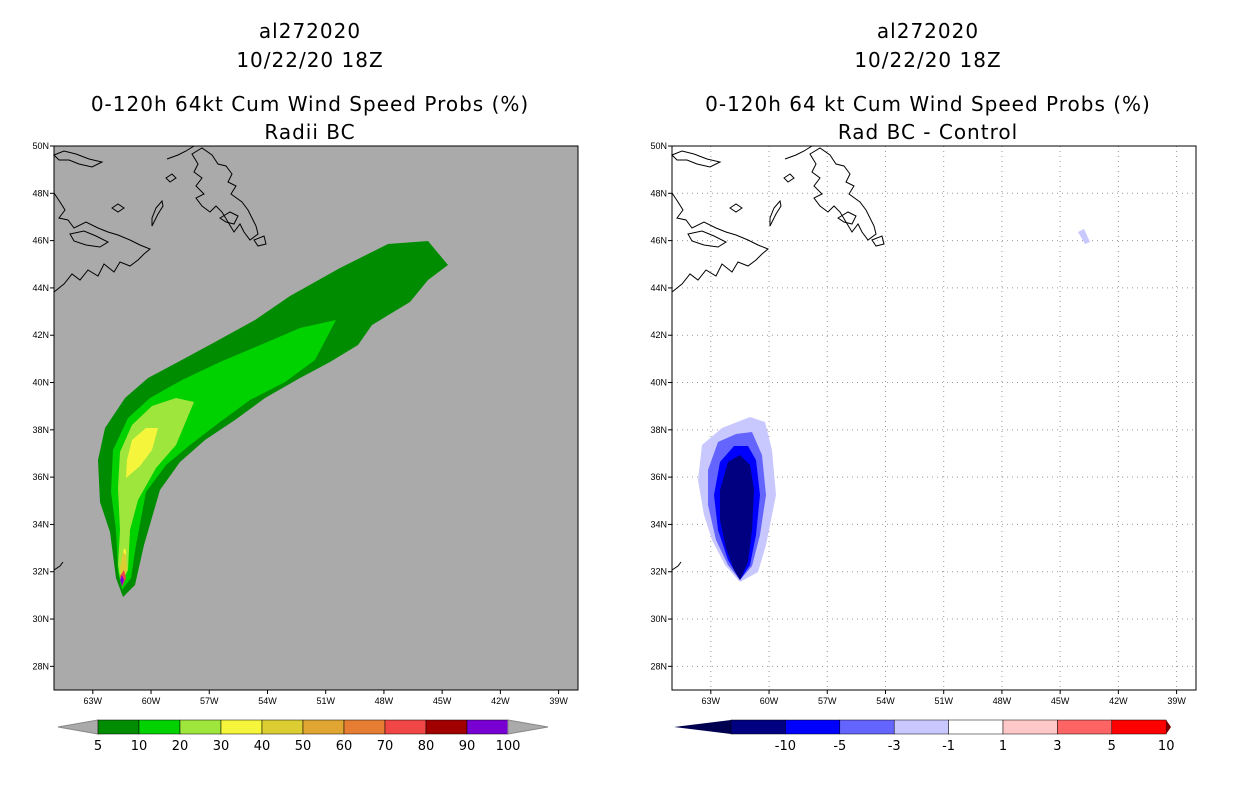 The width and height of the screenshot is (1236, 800). What do you see at coordinates (303, 746) in the screenshot?
I see `colorbar-label: 50` at bounding box center [303, 746].